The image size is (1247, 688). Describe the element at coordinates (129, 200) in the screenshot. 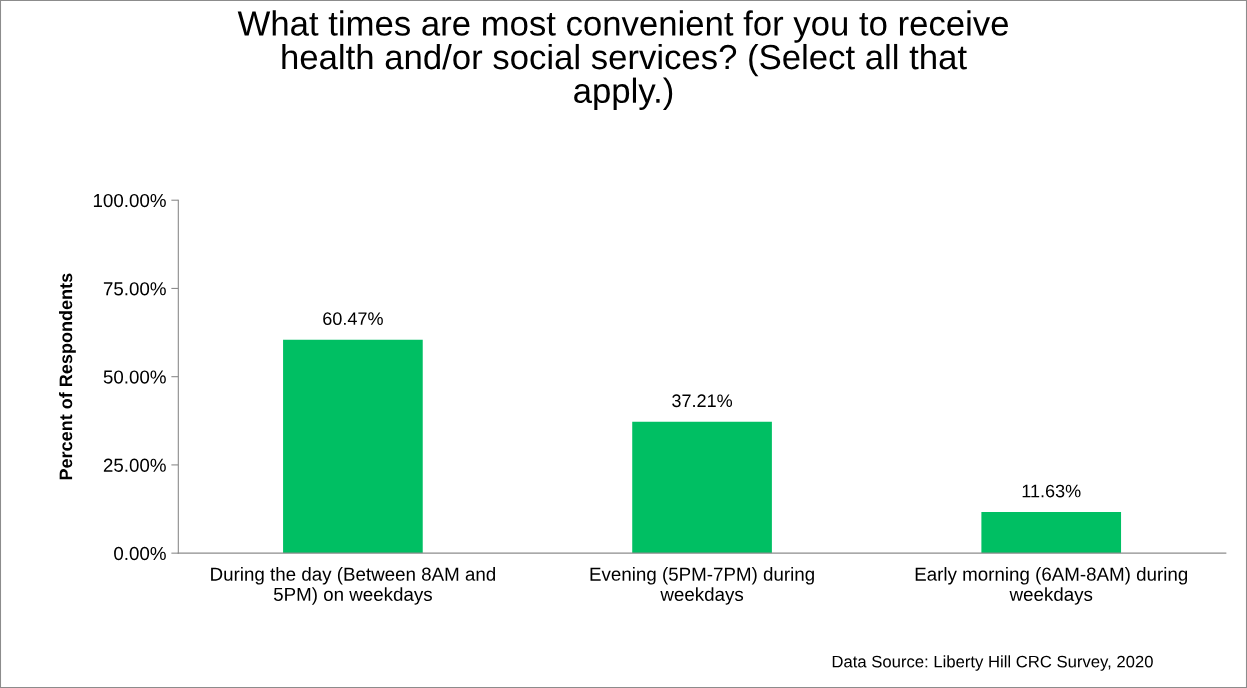

I see `y-tick-label: 100.00%` at that location.